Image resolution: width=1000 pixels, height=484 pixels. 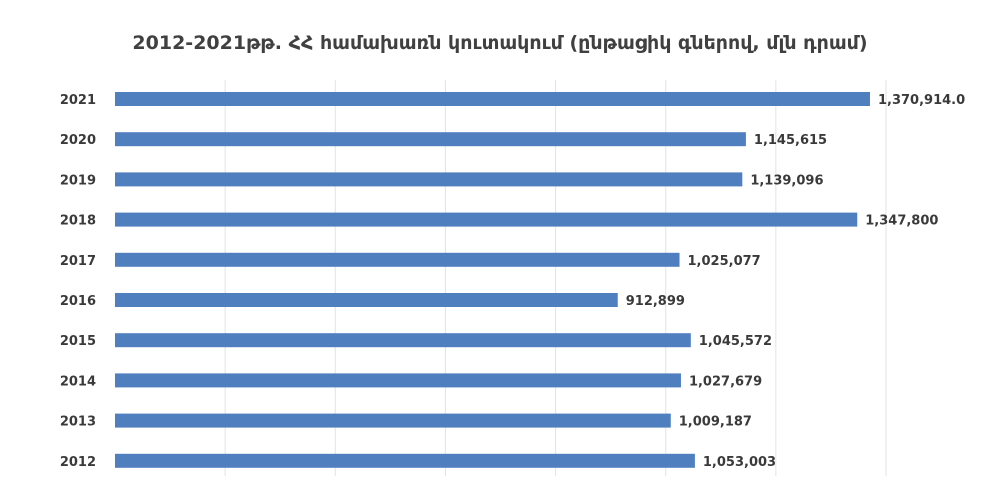 I want to click on value-label: 1,027,679, so click(x=725, y=381).